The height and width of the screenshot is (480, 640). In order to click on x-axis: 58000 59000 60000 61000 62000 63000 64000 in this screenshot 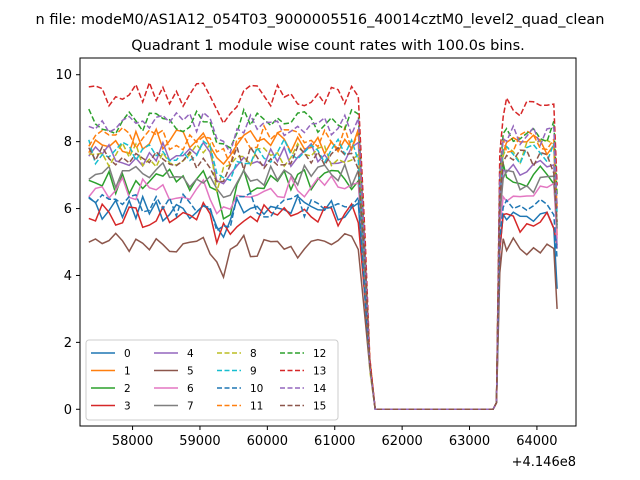, I will do `click(335, 437)`.